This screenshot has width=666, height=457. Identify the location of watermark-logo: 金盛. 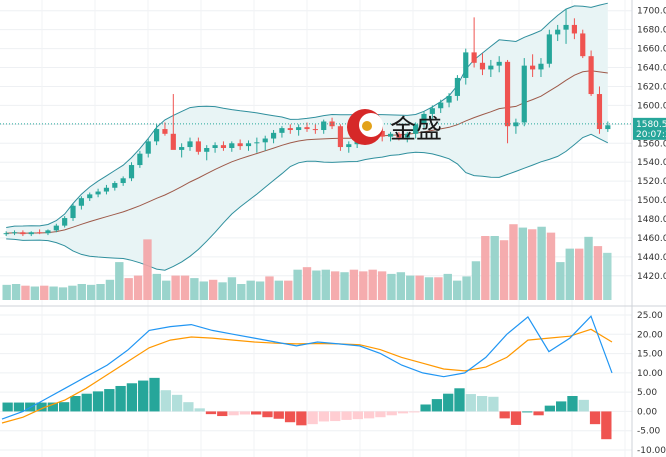
(394, 127).